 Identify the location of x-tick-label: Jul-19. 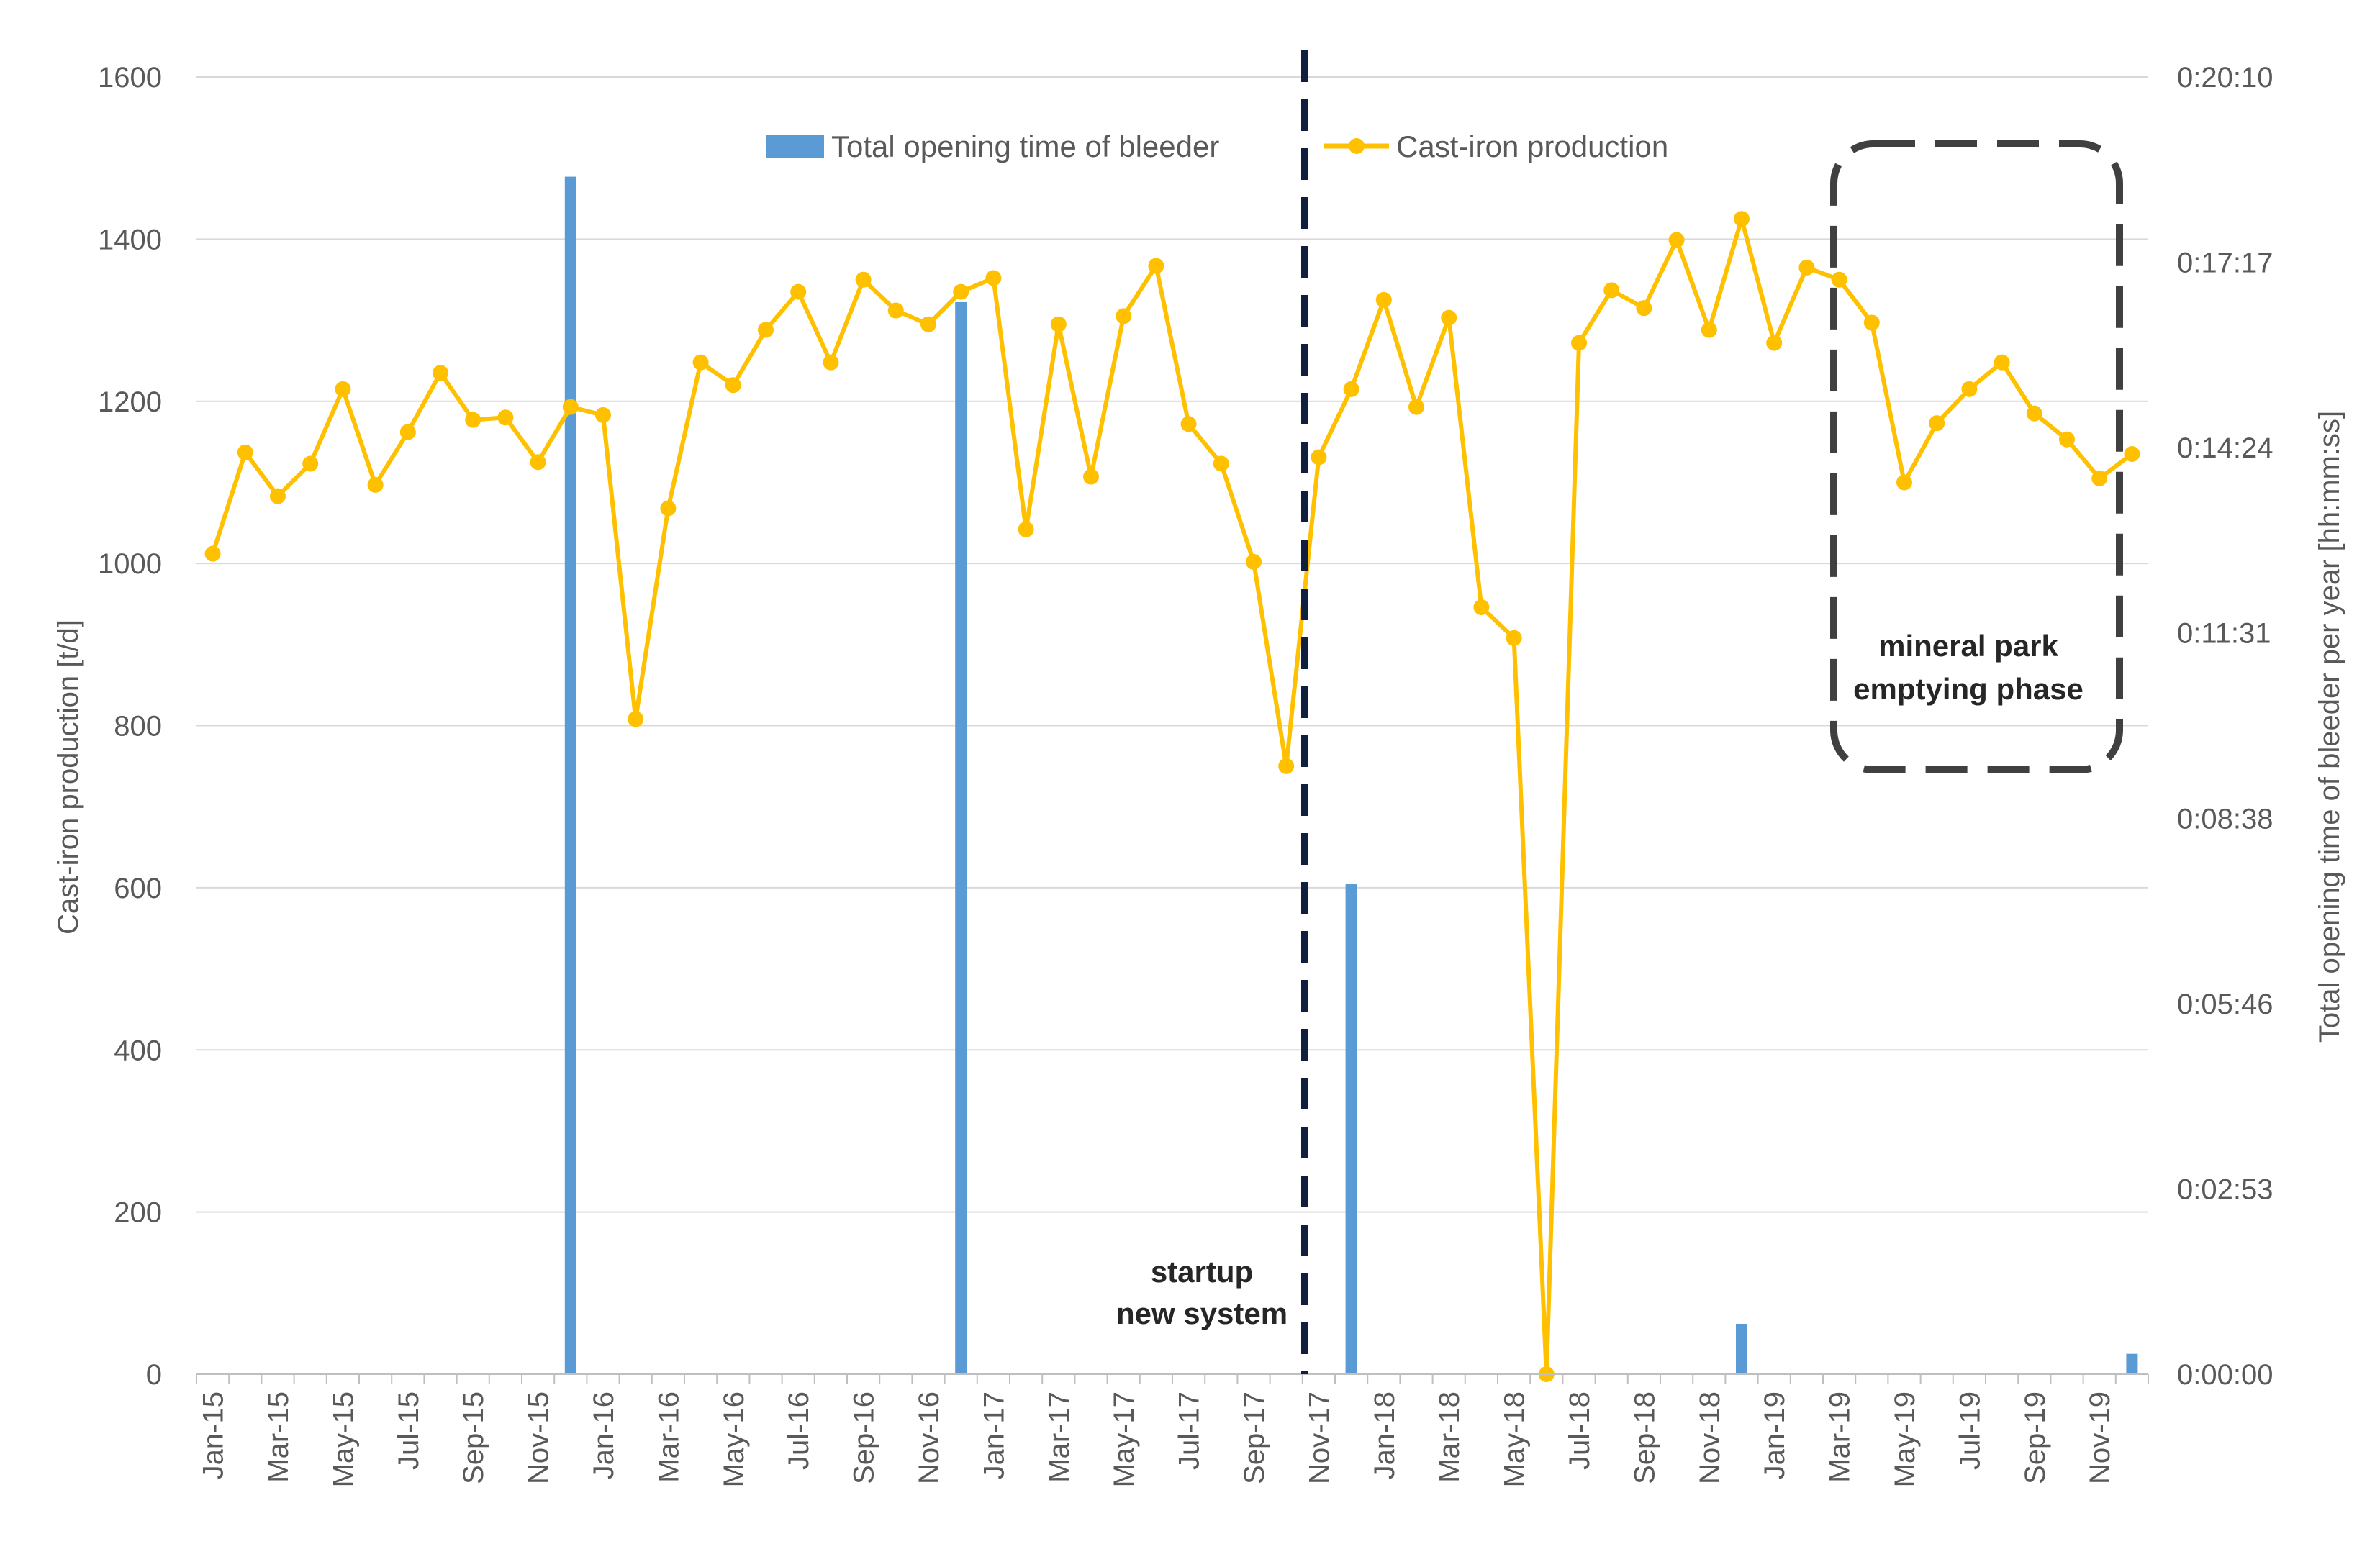
(1970, 1430).